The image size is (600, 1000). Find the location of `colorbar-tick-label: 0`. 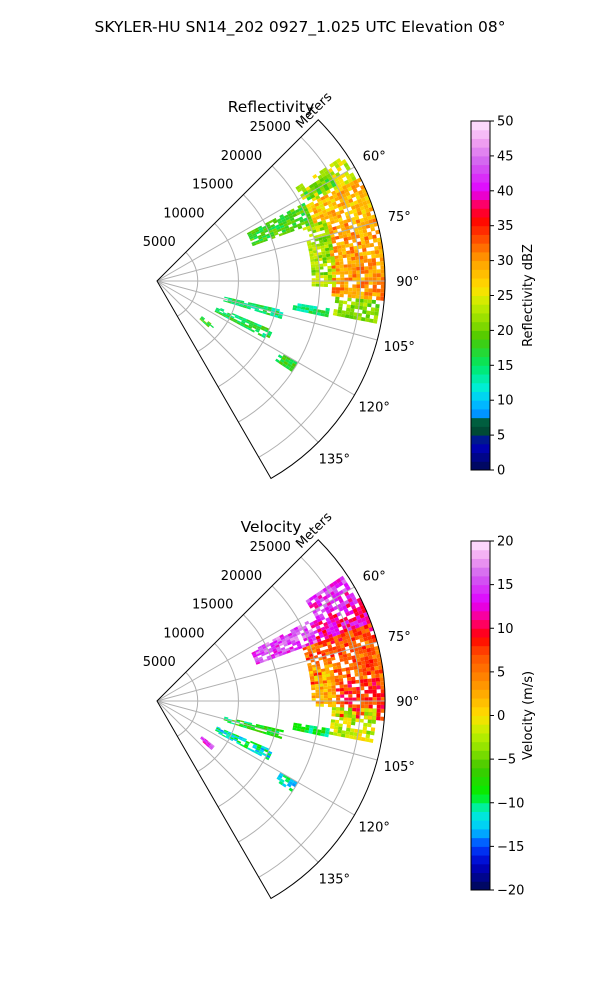

colorbar-tick-label: 0 is located at coordinates (501, 716).